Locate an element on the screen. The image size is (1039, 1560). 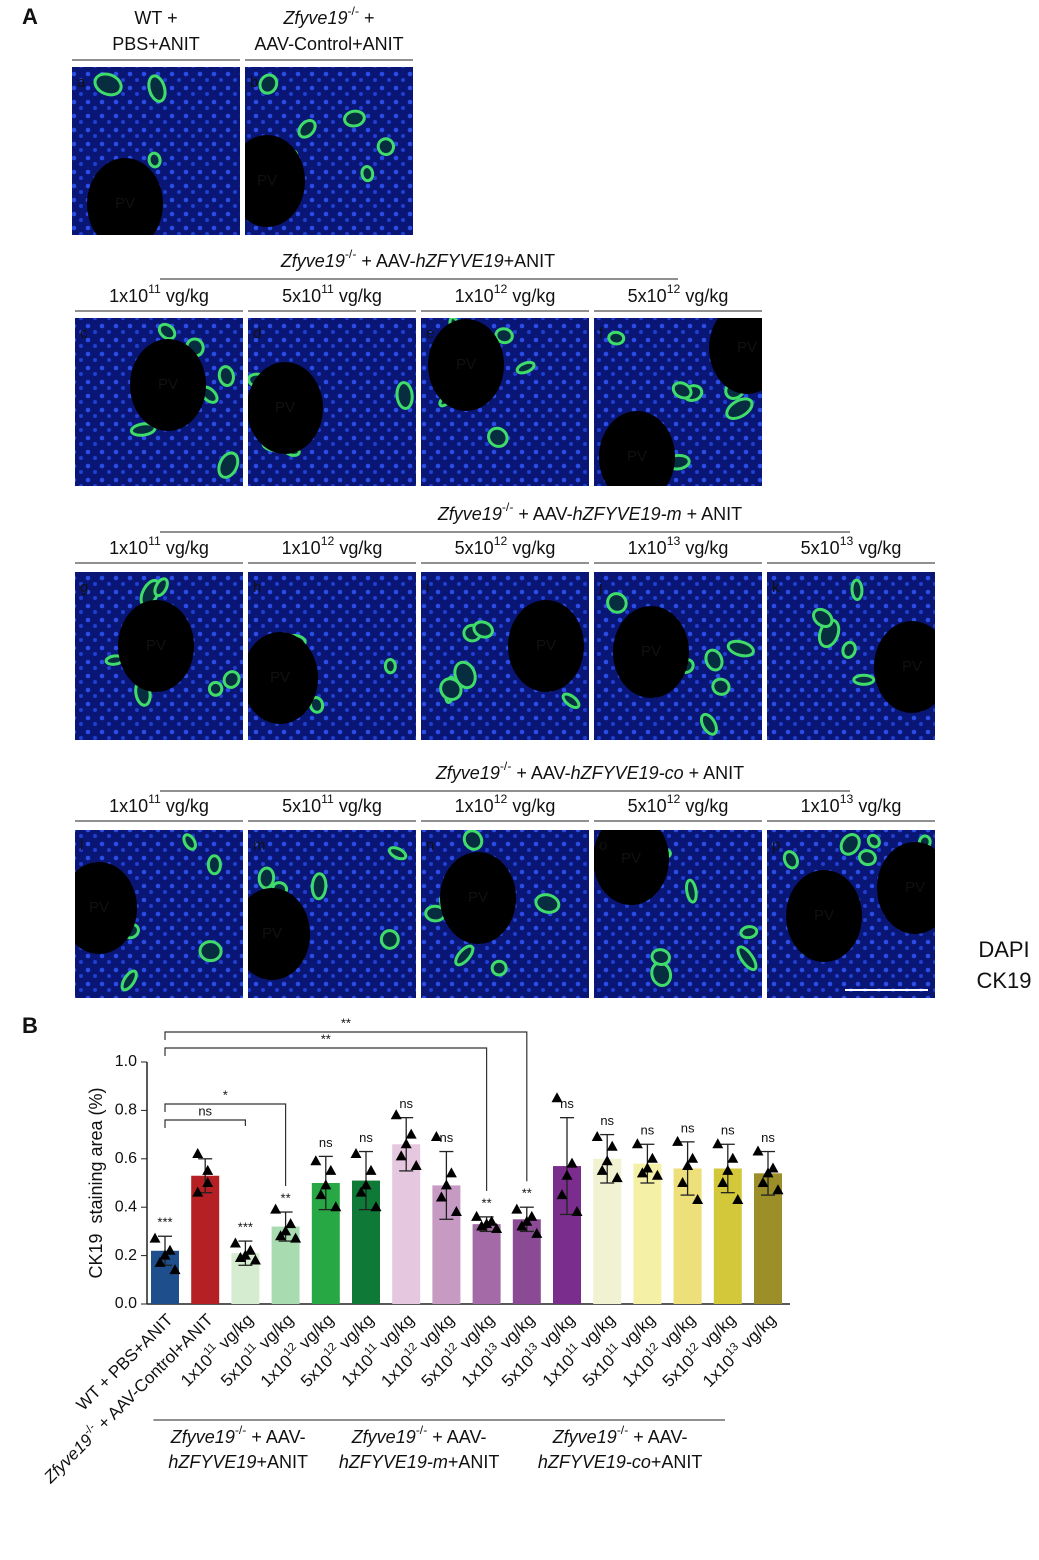
group-label: hZFYVE19-m+ANIT is located at coordinates (419, 1462).